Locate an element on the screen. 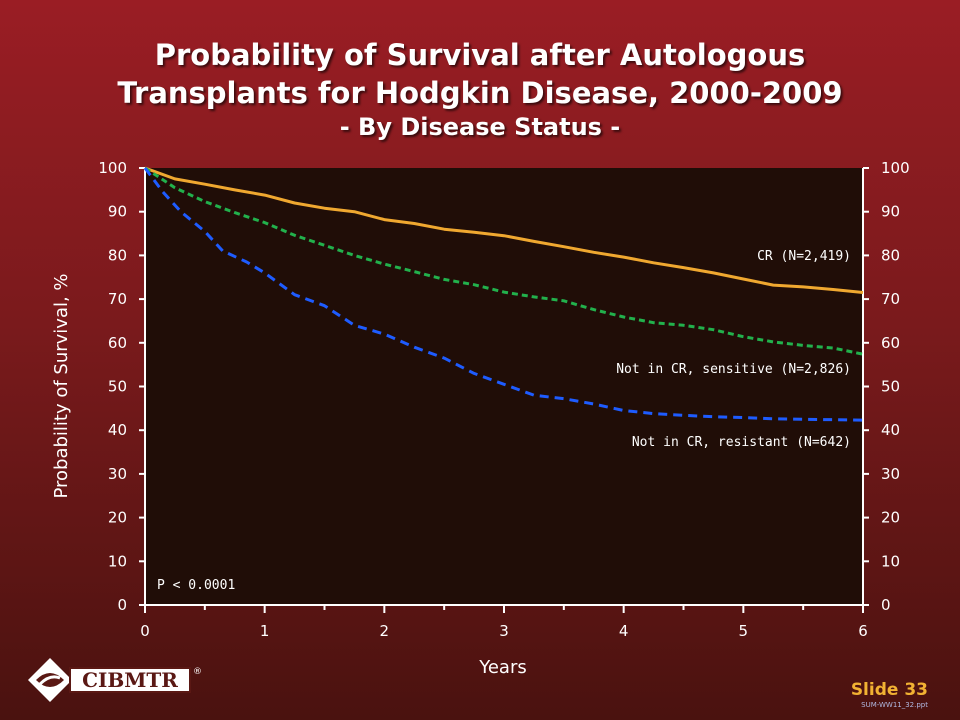 Image resolution: width=960 pixels, height=720 pixels. y-axis-label: Probability of Survival, % is located at coordinates (61, 385).